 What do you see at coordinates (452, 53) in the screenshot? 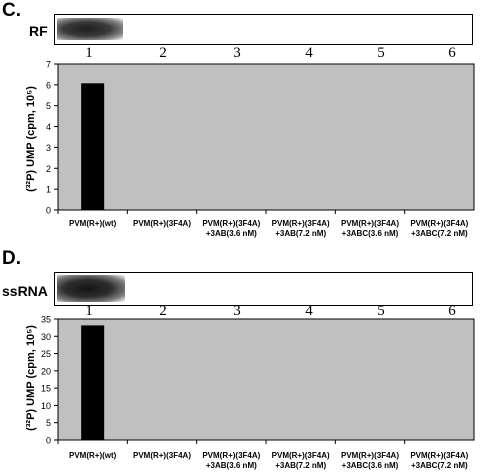
I see `panel-c-lane-number-6: 6` at bounding box center [452, 53].